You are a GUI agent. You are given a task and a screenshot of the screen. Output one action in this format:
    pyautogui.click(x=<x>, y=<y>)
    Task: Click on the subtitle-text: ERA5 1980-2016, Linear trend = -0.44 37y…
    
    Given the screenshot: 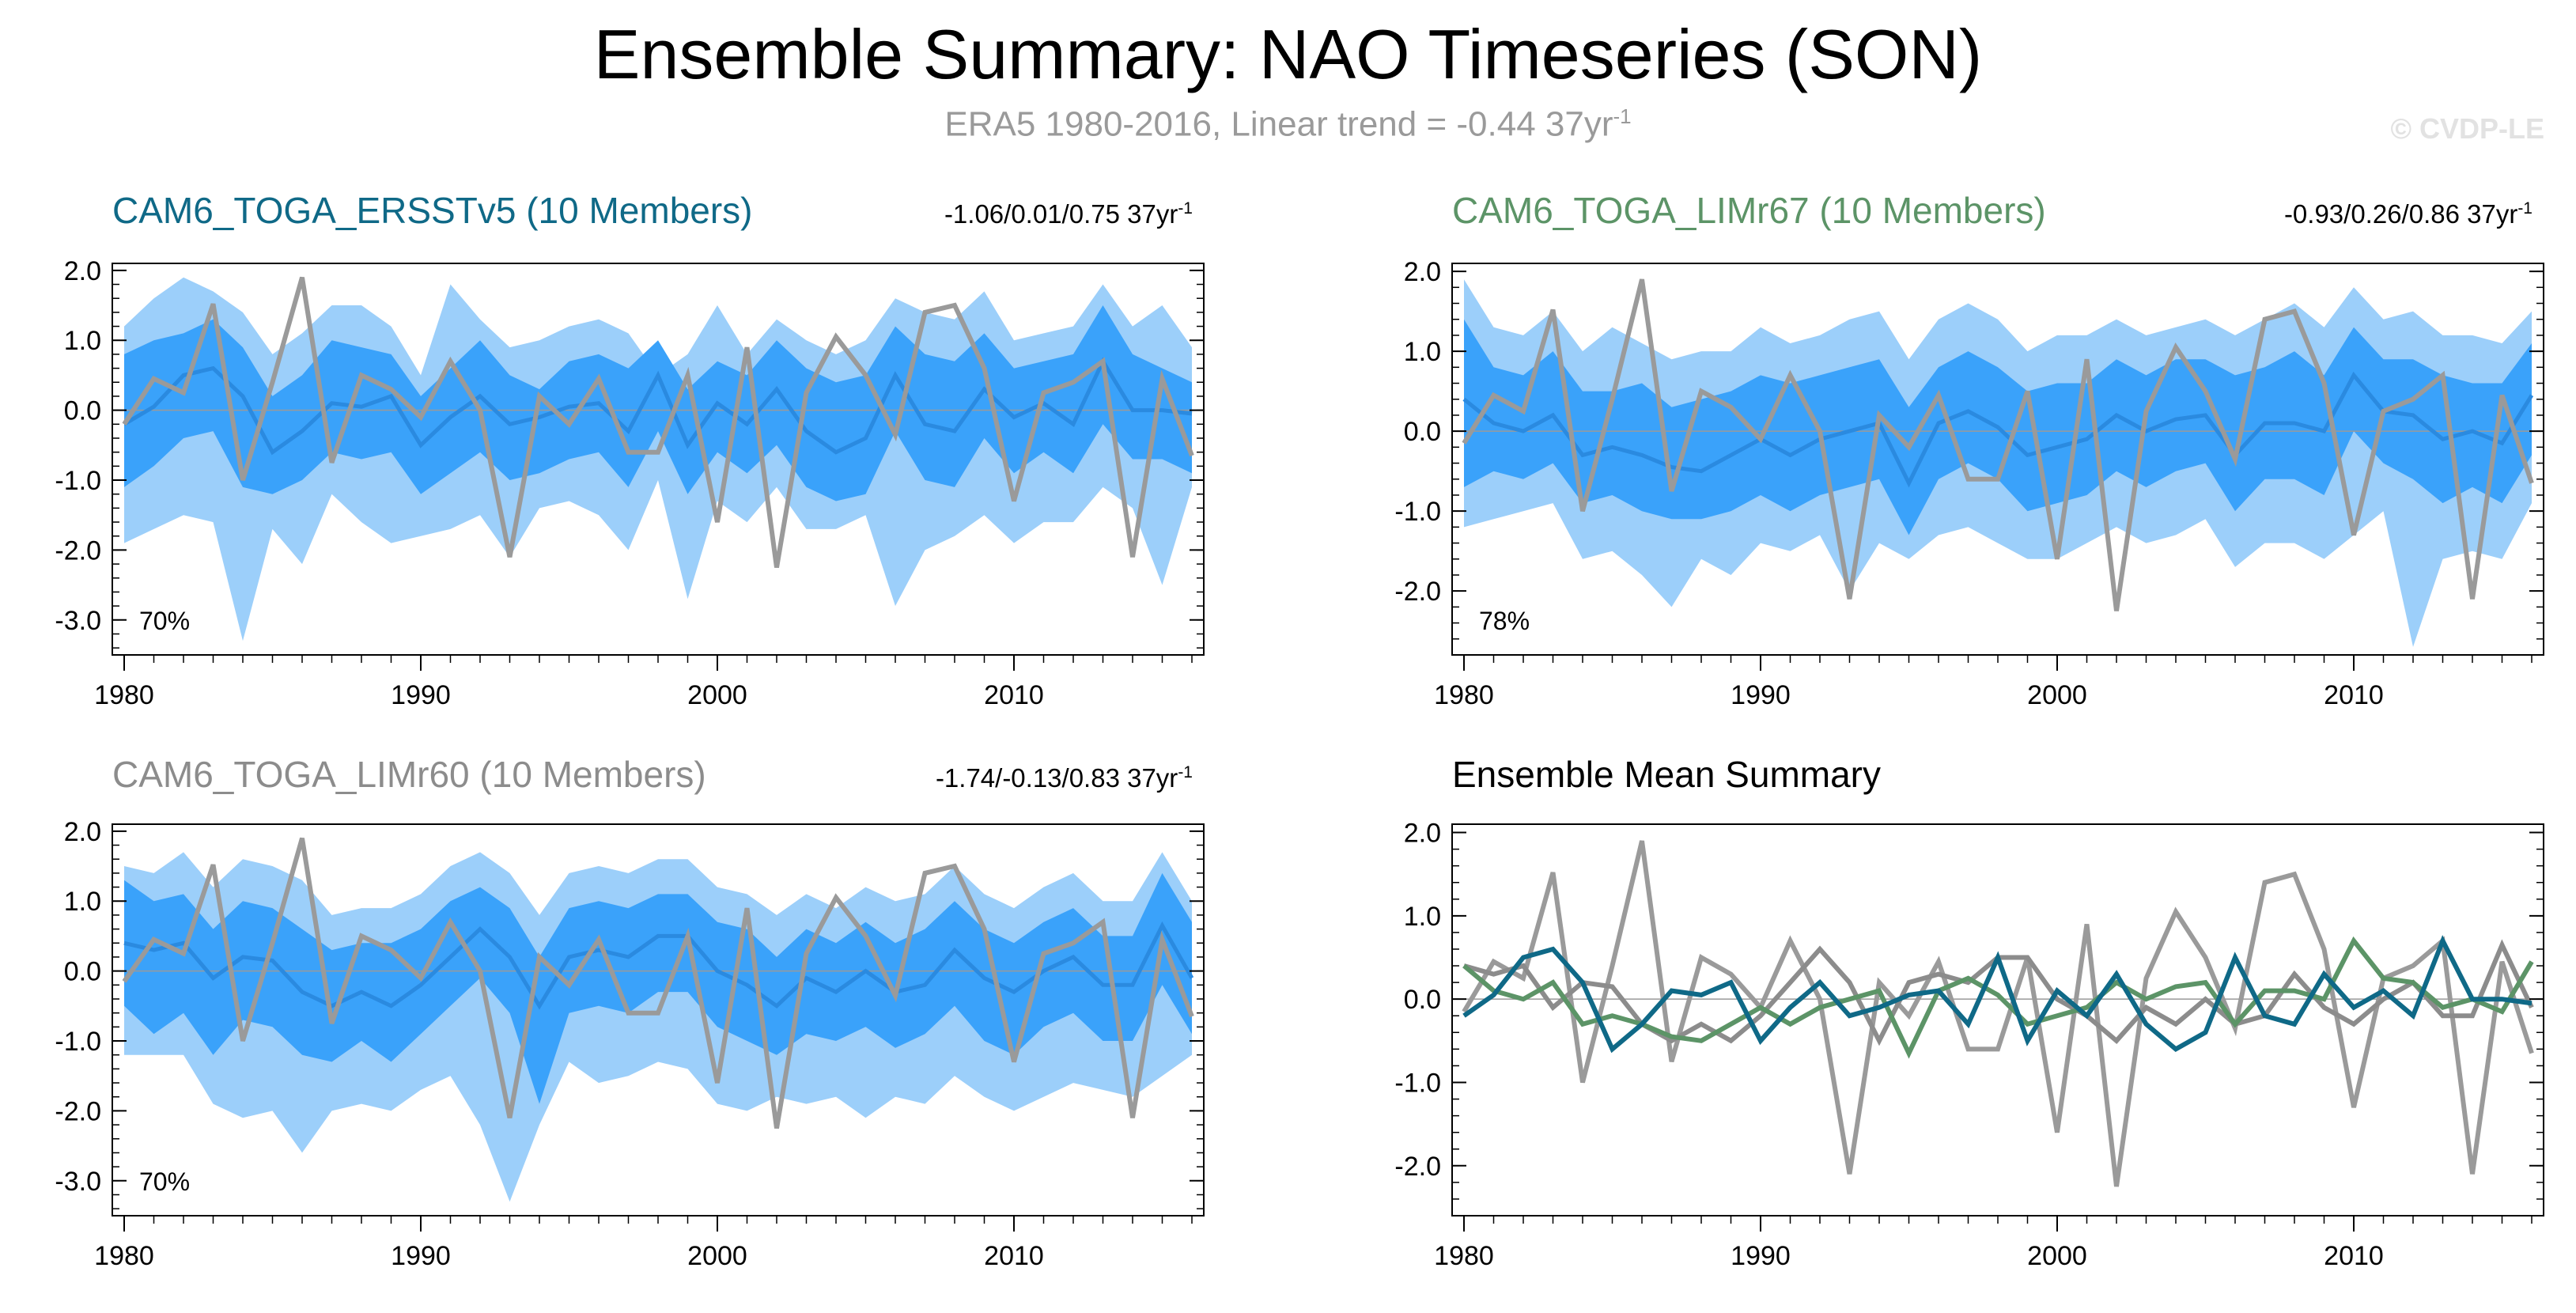 What is the action you would take?
    pyautogui.click(x=1279, y=124)
    